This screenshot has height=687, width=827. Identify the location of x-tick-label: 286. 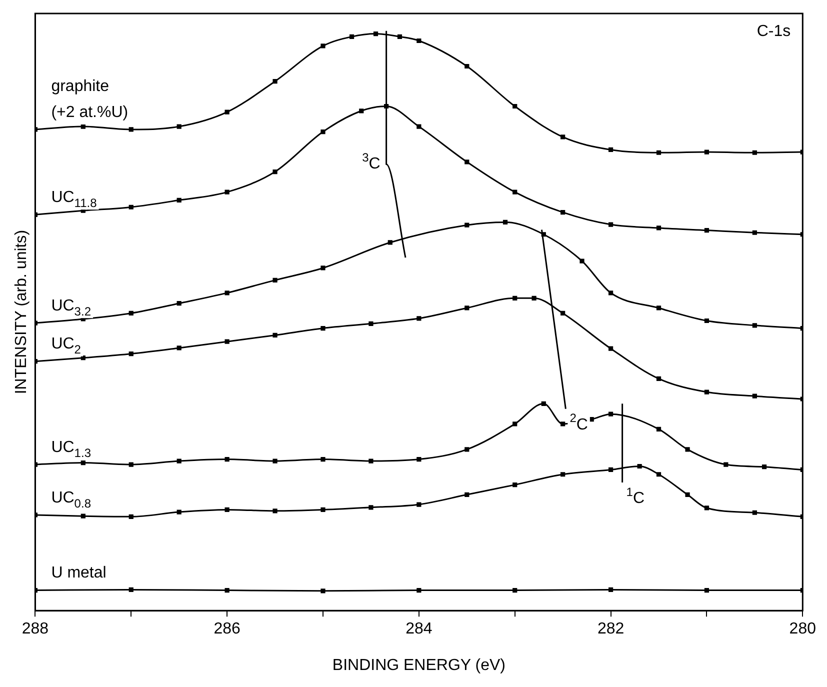
(227, 629).